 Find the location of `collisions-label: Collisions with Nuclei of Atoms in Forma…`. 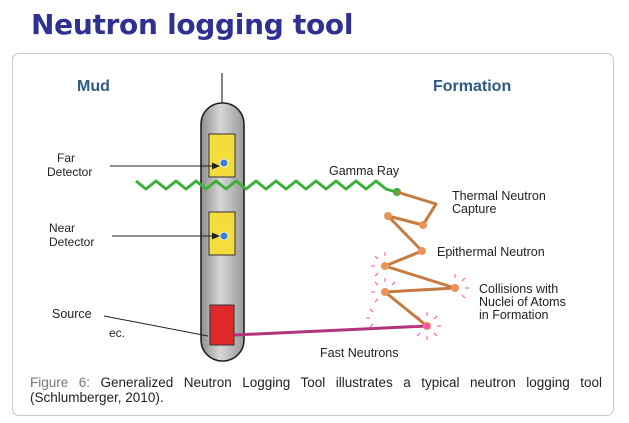

collisions-label: Collisions with Nuclei of Atoms in Forma… is located at coordinates (524, 302).